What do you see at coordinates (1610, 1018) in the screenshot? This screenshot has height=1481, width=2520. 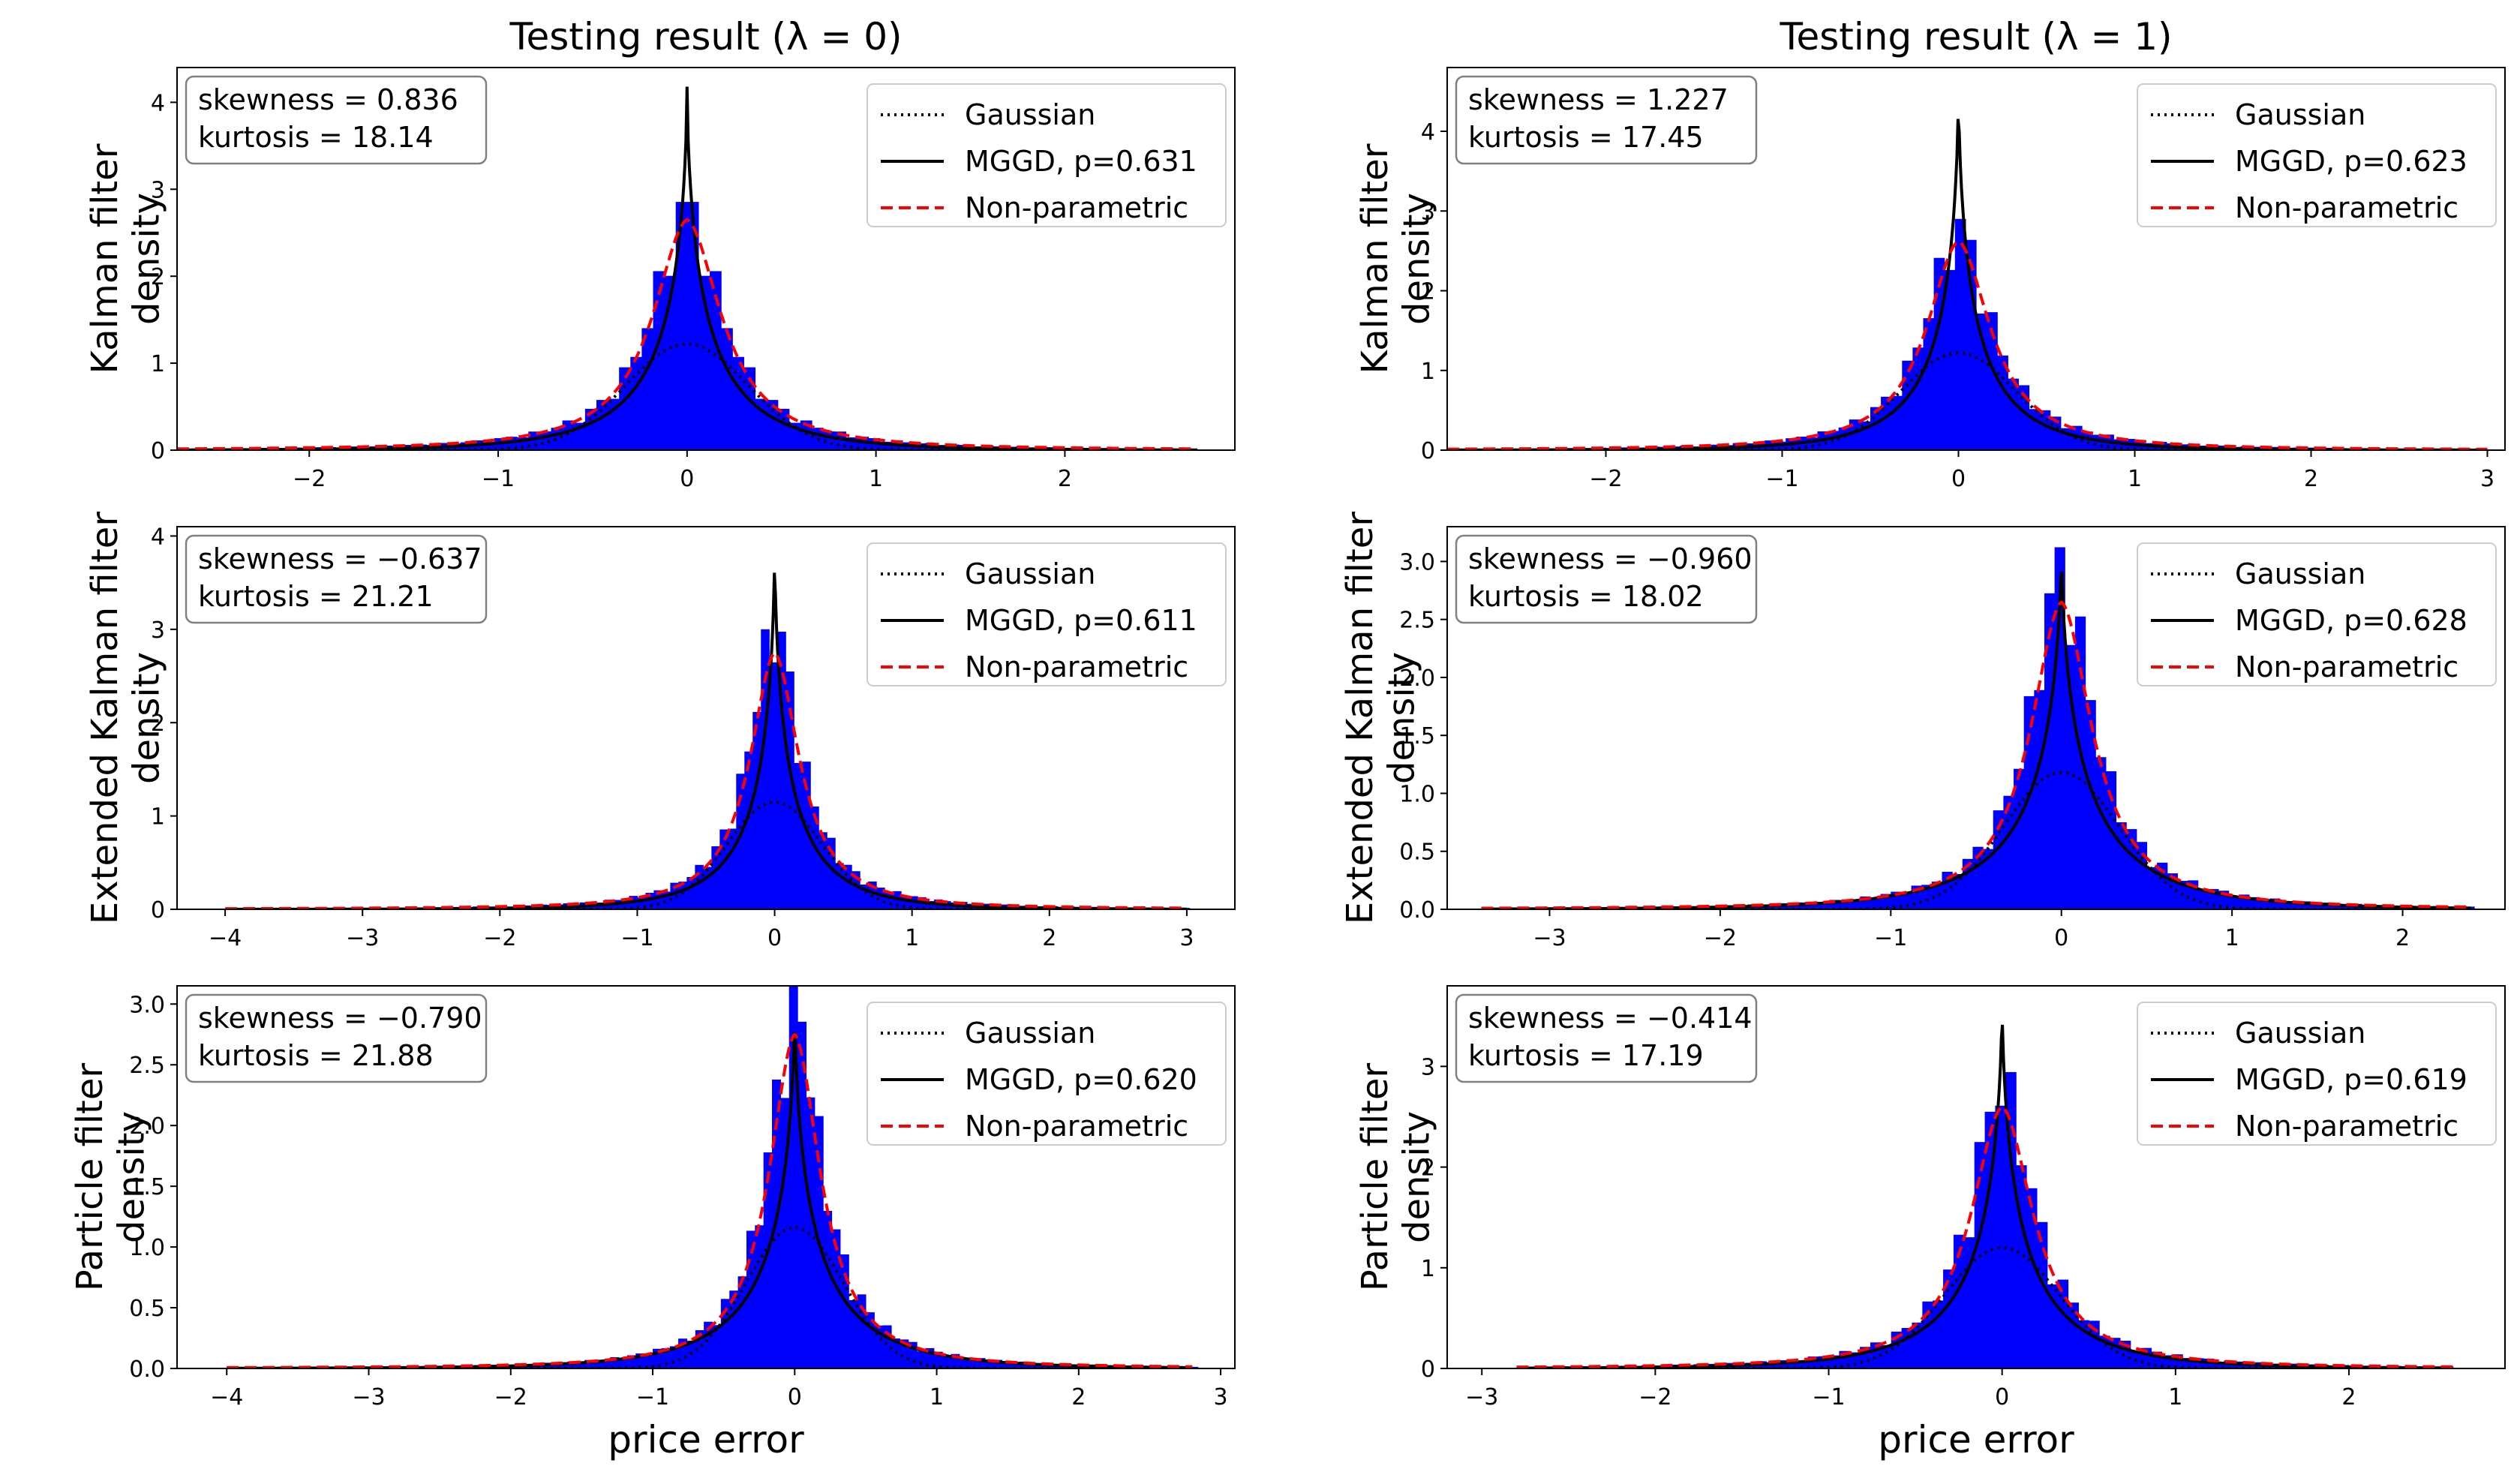 I see `skewness-text: skewness = −0.414` at bounding box center [1610, 1018].